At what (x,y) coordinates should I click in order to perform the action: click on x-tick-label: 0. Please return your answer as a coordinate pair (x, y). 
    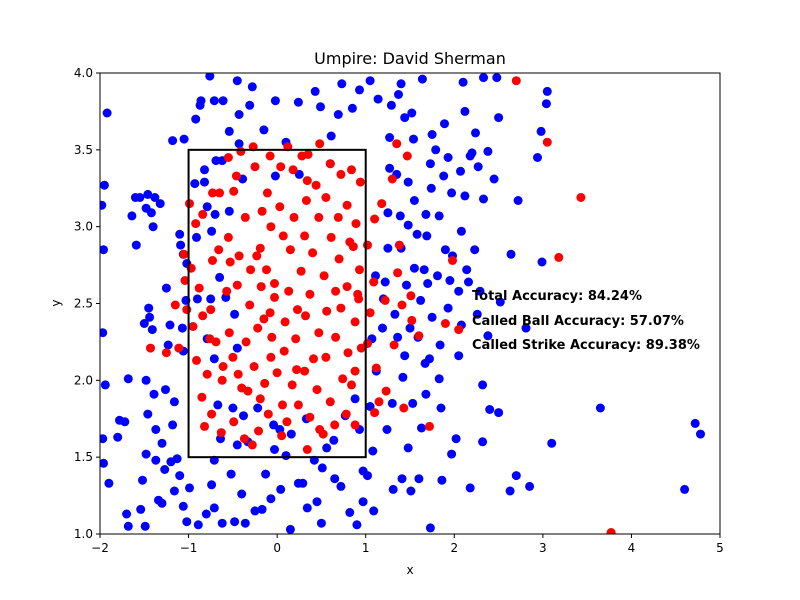
    Looking at the image, I should click on (277, 548).